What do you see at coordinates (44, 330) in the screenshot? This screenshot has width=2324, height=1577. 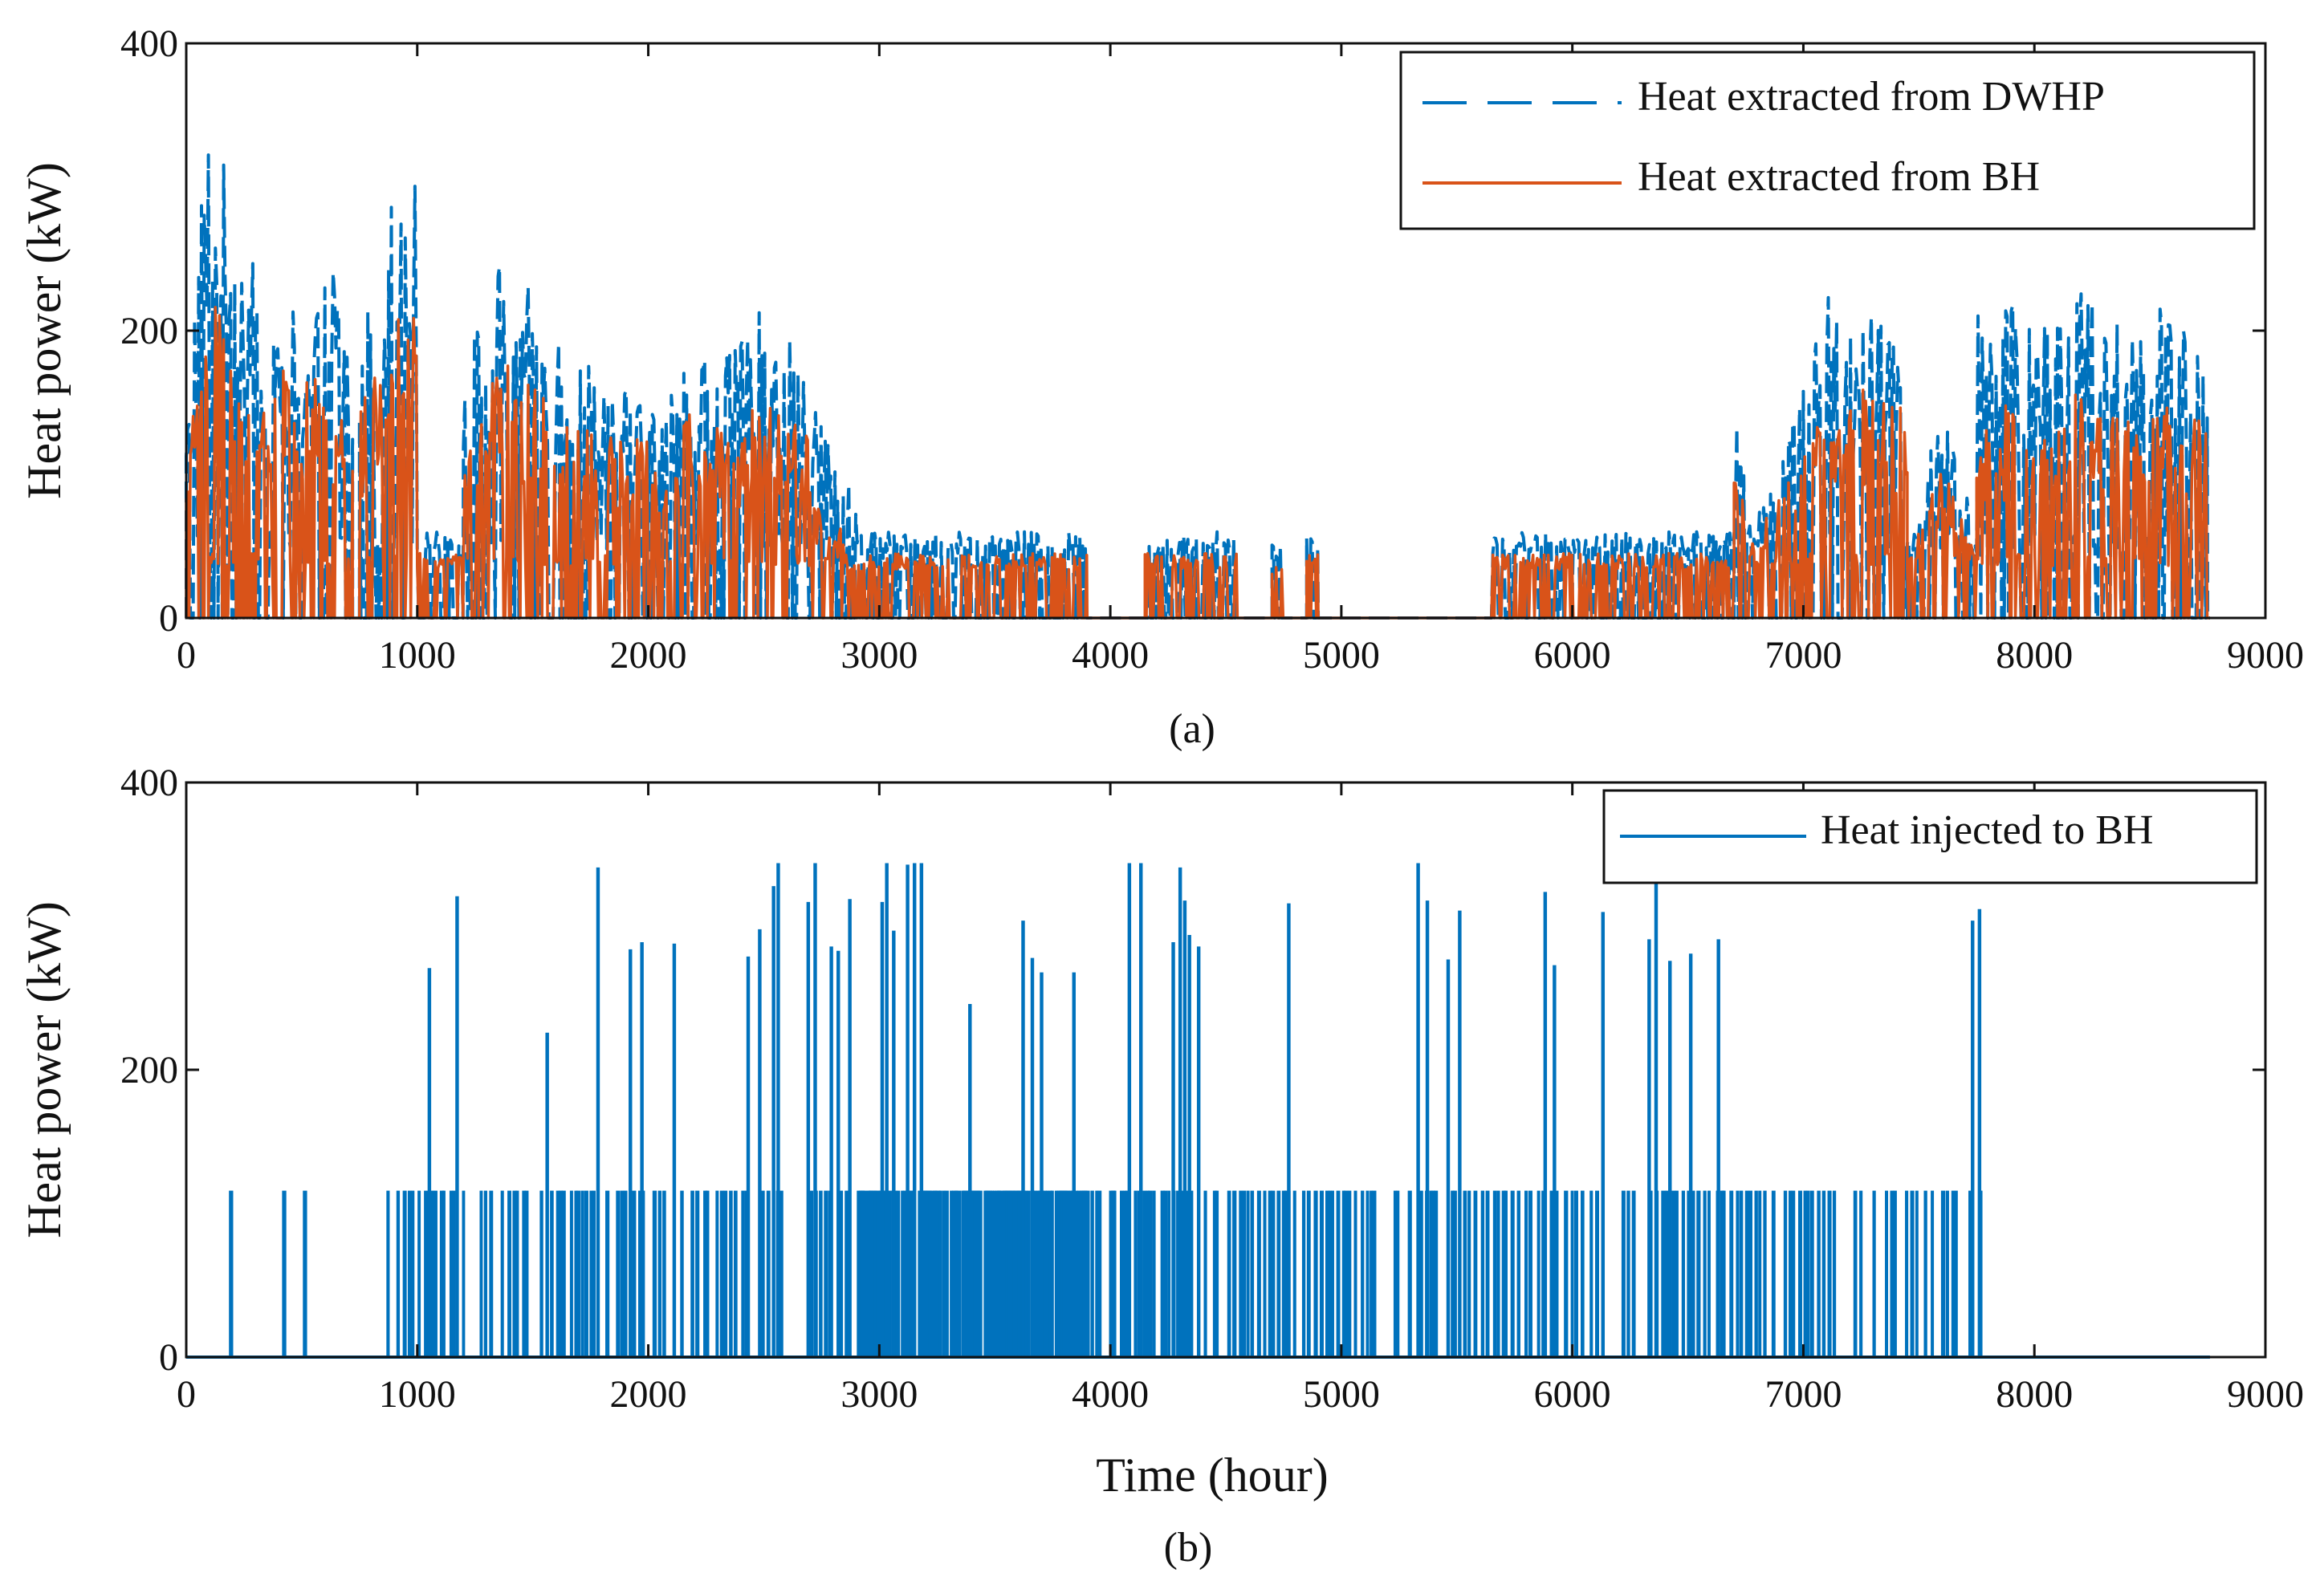 I see `panel-a-y-axis-title: Heat power (kW)` at bounding box center [44, 330].